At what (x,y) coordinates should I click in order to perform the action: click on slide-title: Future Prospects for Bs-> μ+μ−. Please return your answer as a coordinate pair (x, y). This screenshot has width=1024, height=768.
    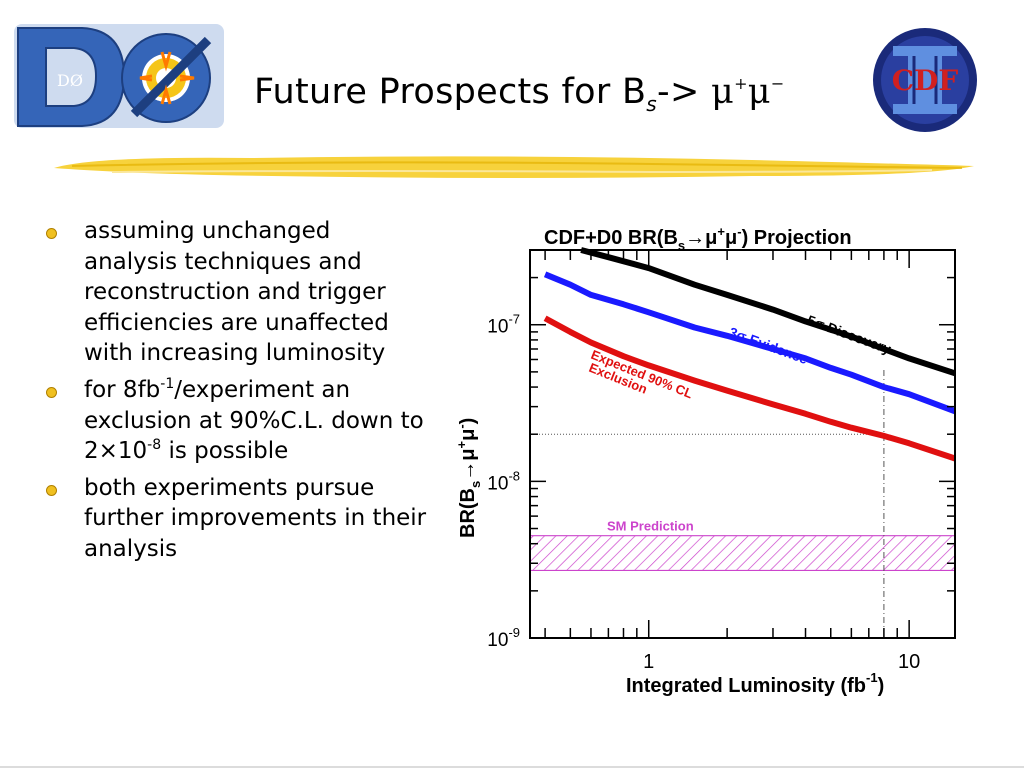
    Looking at the image, I should click on (519, 94).